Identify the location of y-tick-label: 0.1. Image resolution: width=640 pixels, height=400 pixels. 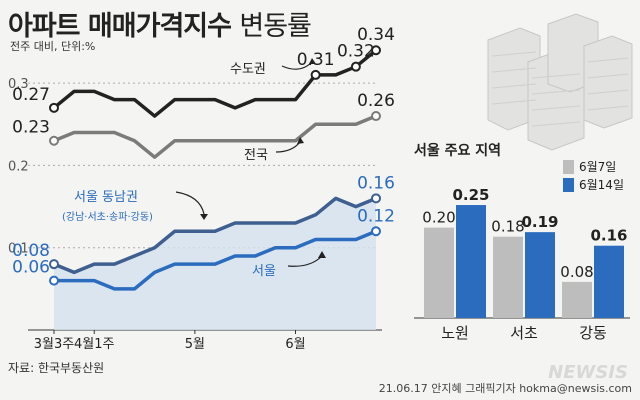
(18, 249).